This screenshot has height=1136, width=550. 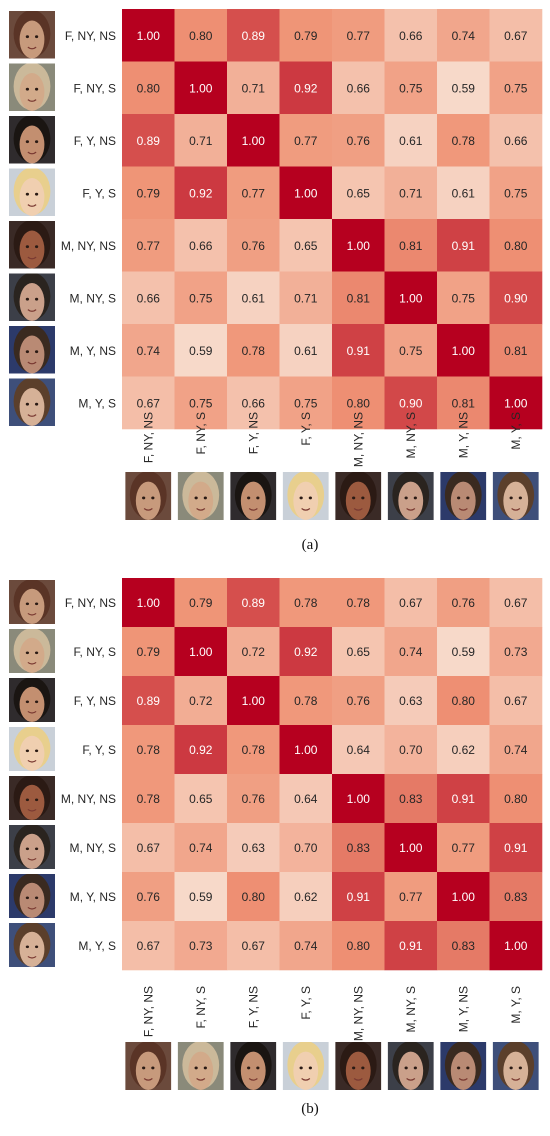 I want to click on cell-value-label: 0.61, so click(x=254, y=298).